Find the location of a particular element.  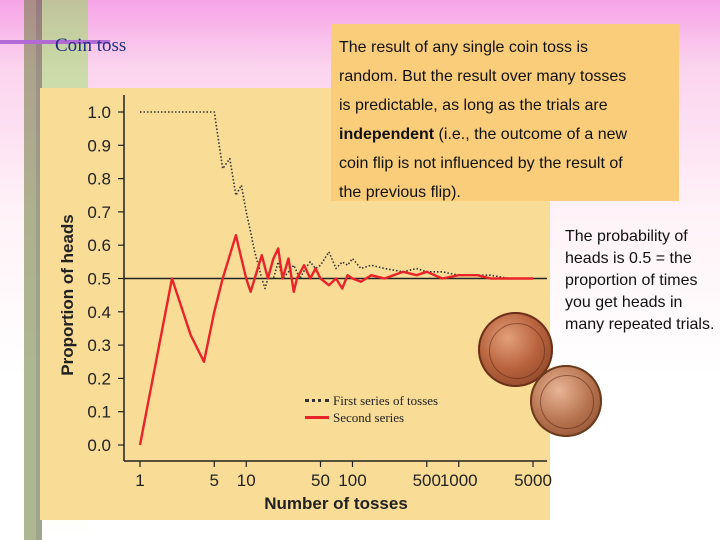

x-tick-label: 10 is located at coordinates (246, 480).